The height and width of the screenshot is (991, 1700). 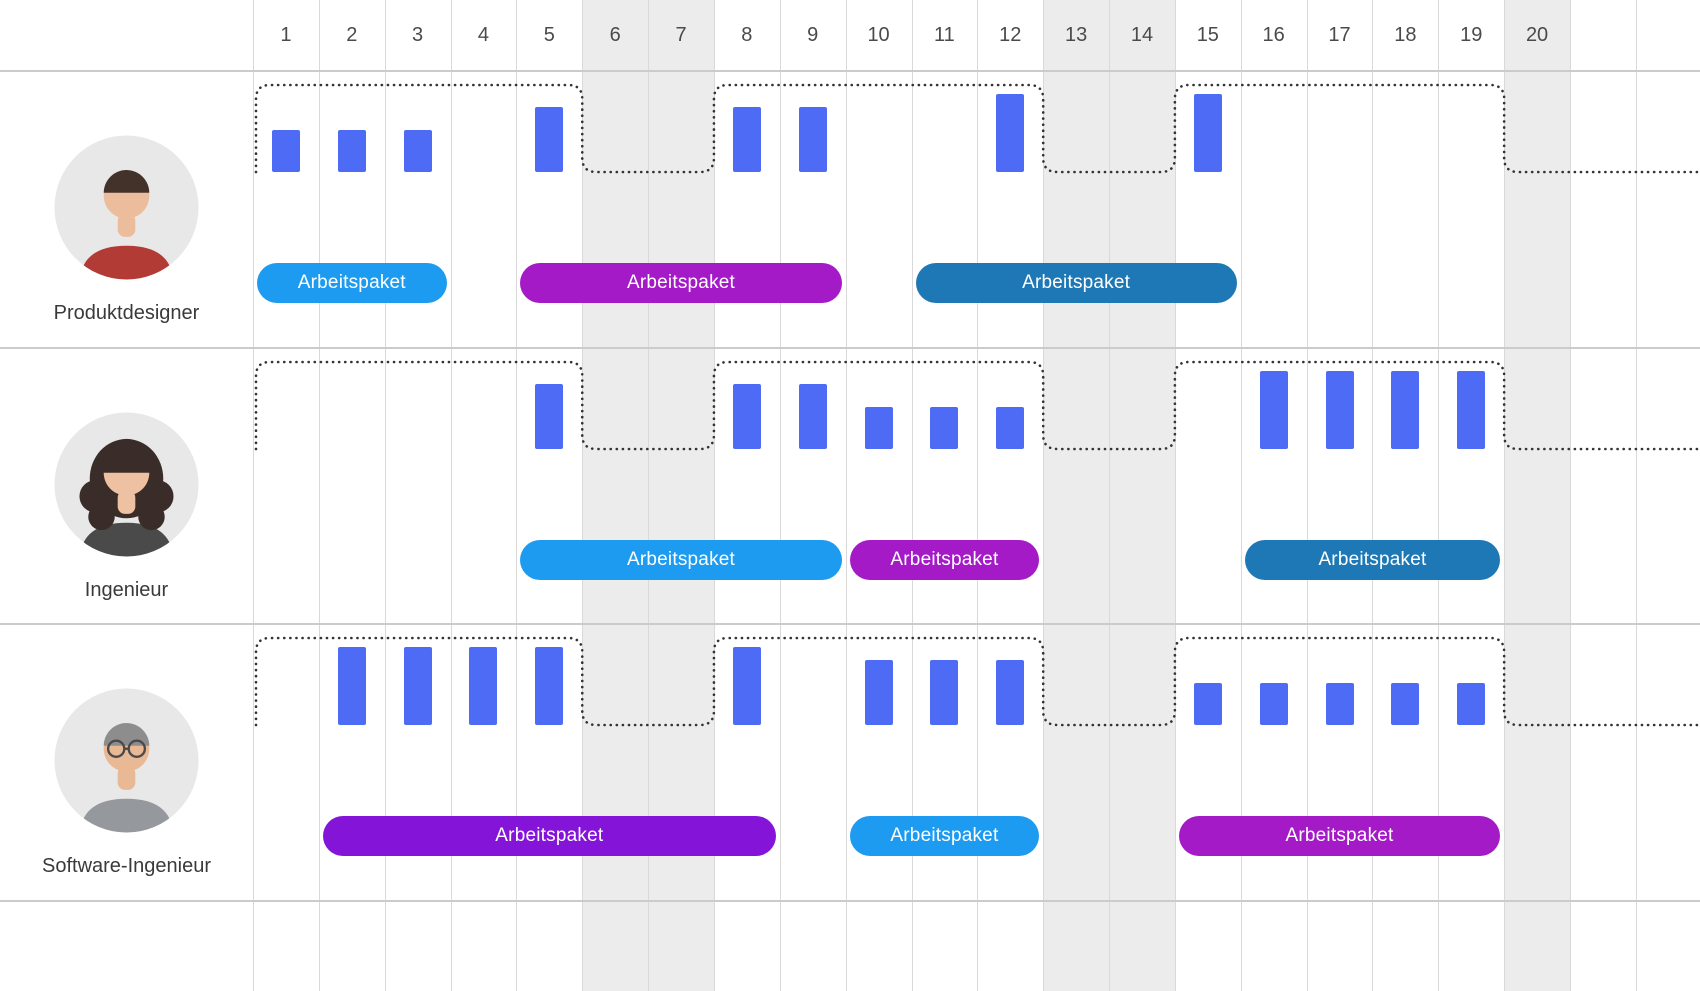 What do you see at coordinates (1010, 35) in the screenshot?
I see `day-label: 12` at bounding box center [1010, 35].